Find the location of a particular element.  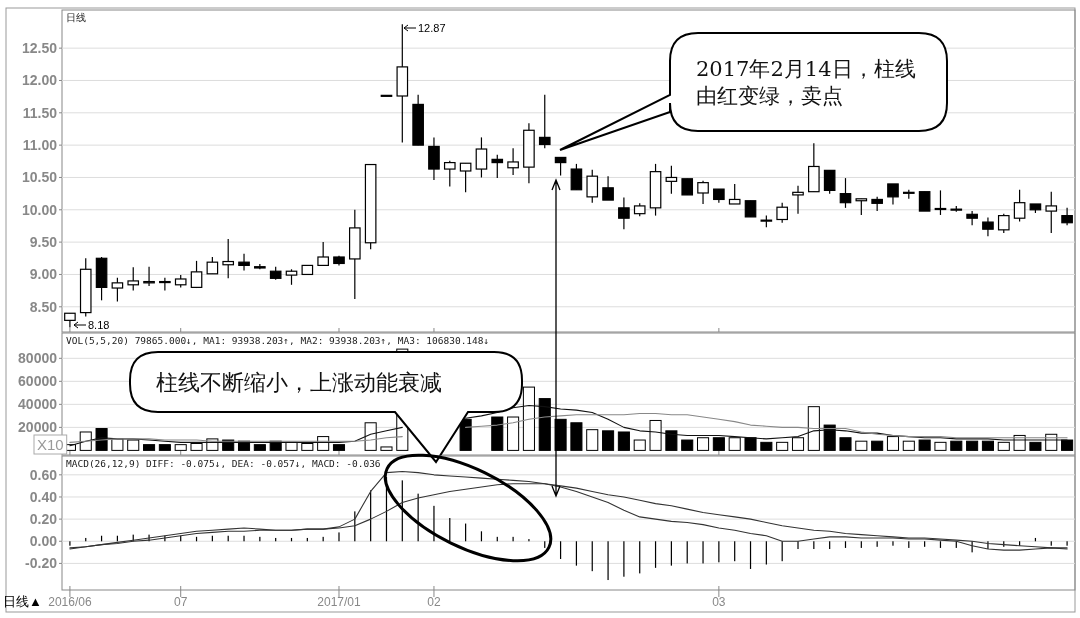

x-tick-label: 03 is located at coordinates (719, 602).